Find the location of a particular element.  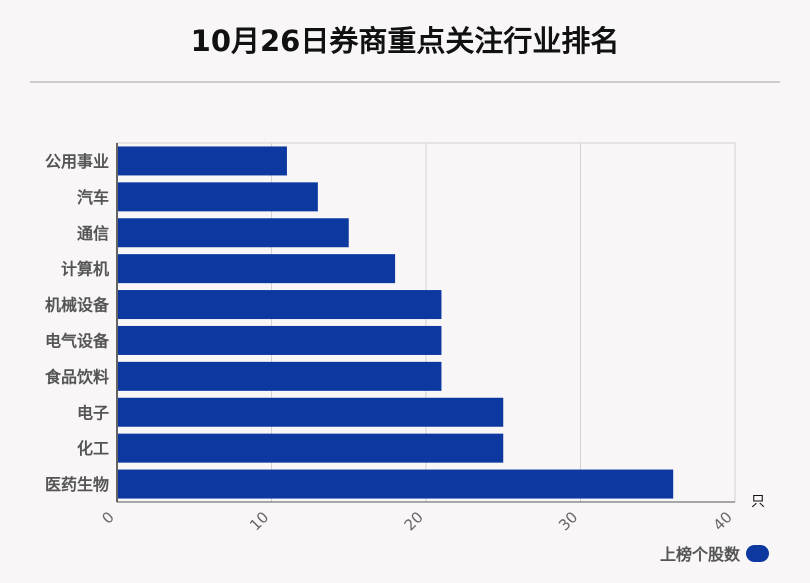

x-tick-labels: 0 10 20 30 40 is located at coordinates (416, 521).